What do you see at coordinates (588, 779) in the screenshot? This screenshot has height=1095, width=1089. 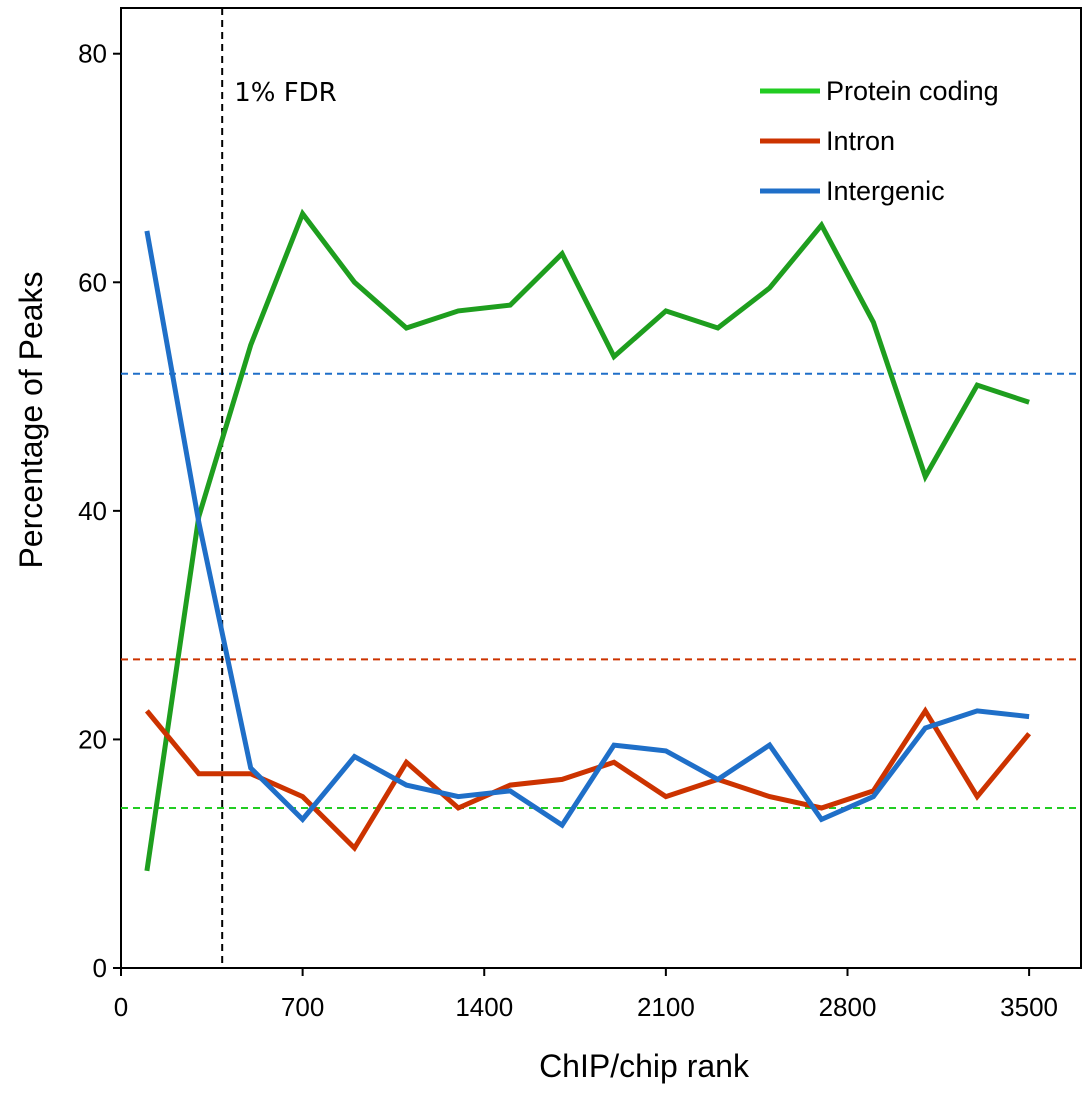 I see `series-line-intron` at bounding box center [588, 779].